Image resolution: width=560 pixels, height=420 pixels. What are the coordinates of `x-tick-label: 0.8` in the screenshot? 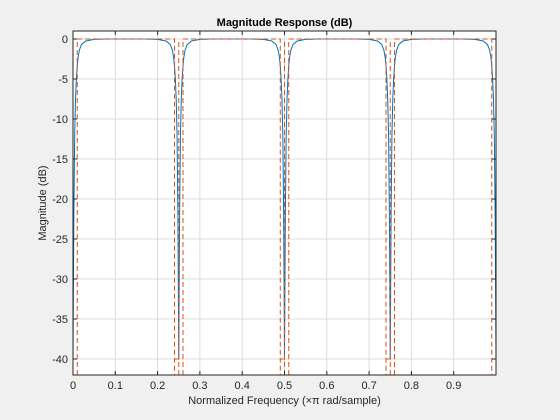 It's located at (411, 386).